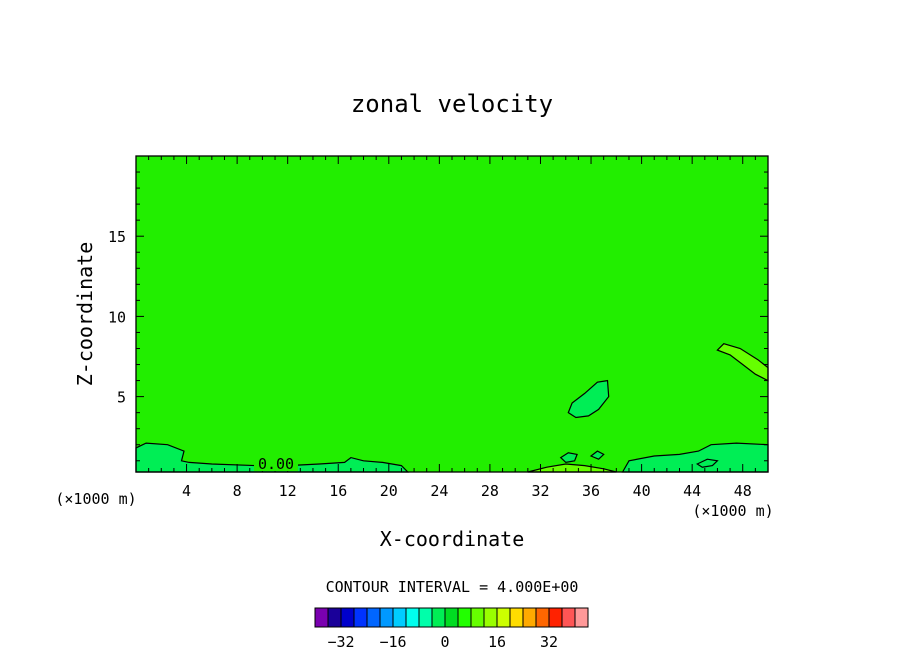 The image size is (904, 654). What do you see at coordinates (389, 491) in the screenshot?
I see `x-tick-label: 20` at bounding box center [389, 491].